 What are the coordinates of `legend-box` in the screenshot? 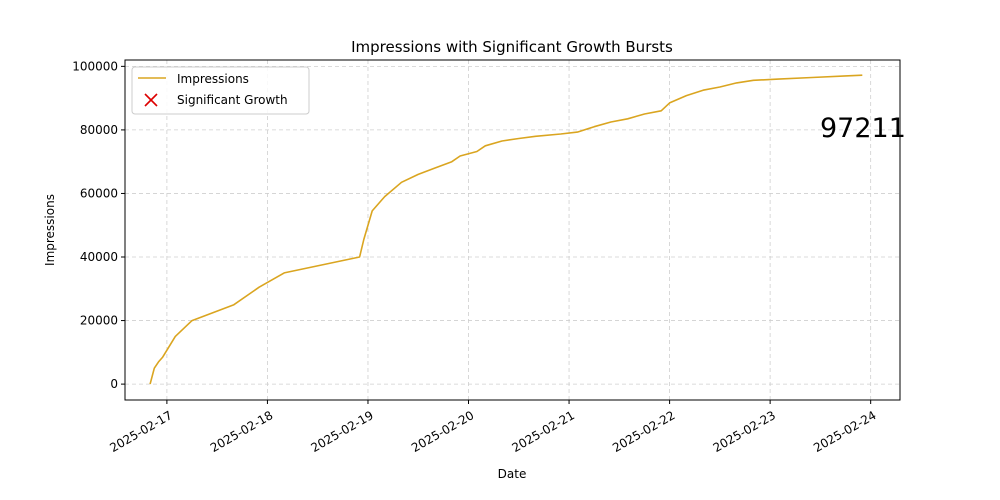 It's located at (220, 90).